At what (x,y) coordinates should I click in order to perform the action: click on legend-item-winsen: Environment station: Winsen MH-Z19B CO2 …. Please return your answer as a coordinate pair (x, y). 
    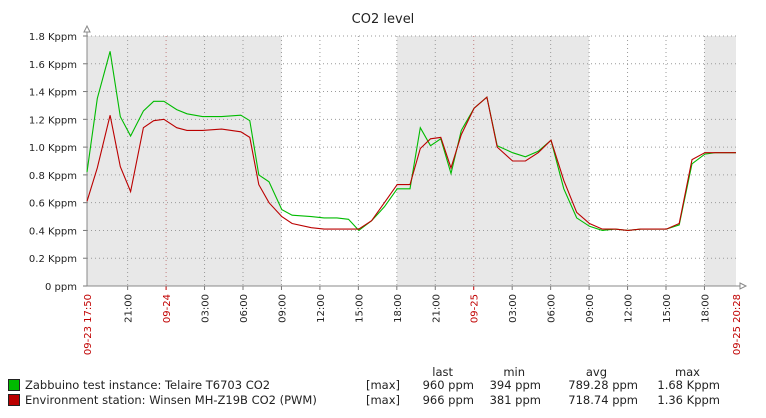
    Looking at the image, I should click on (378, 400).